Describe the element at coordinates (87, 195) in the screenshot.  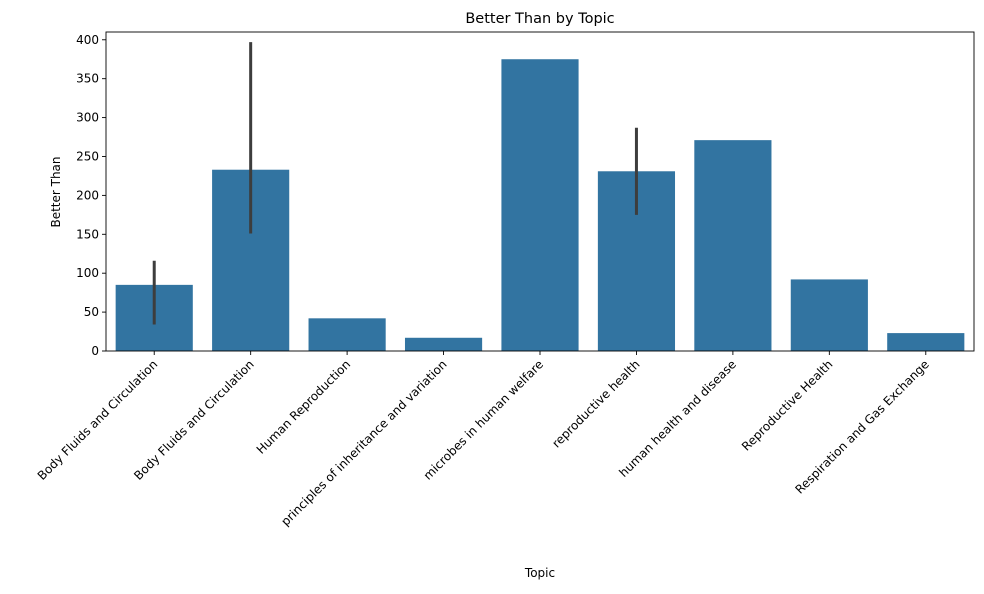
I see `y-tick-label: 200` at that location.